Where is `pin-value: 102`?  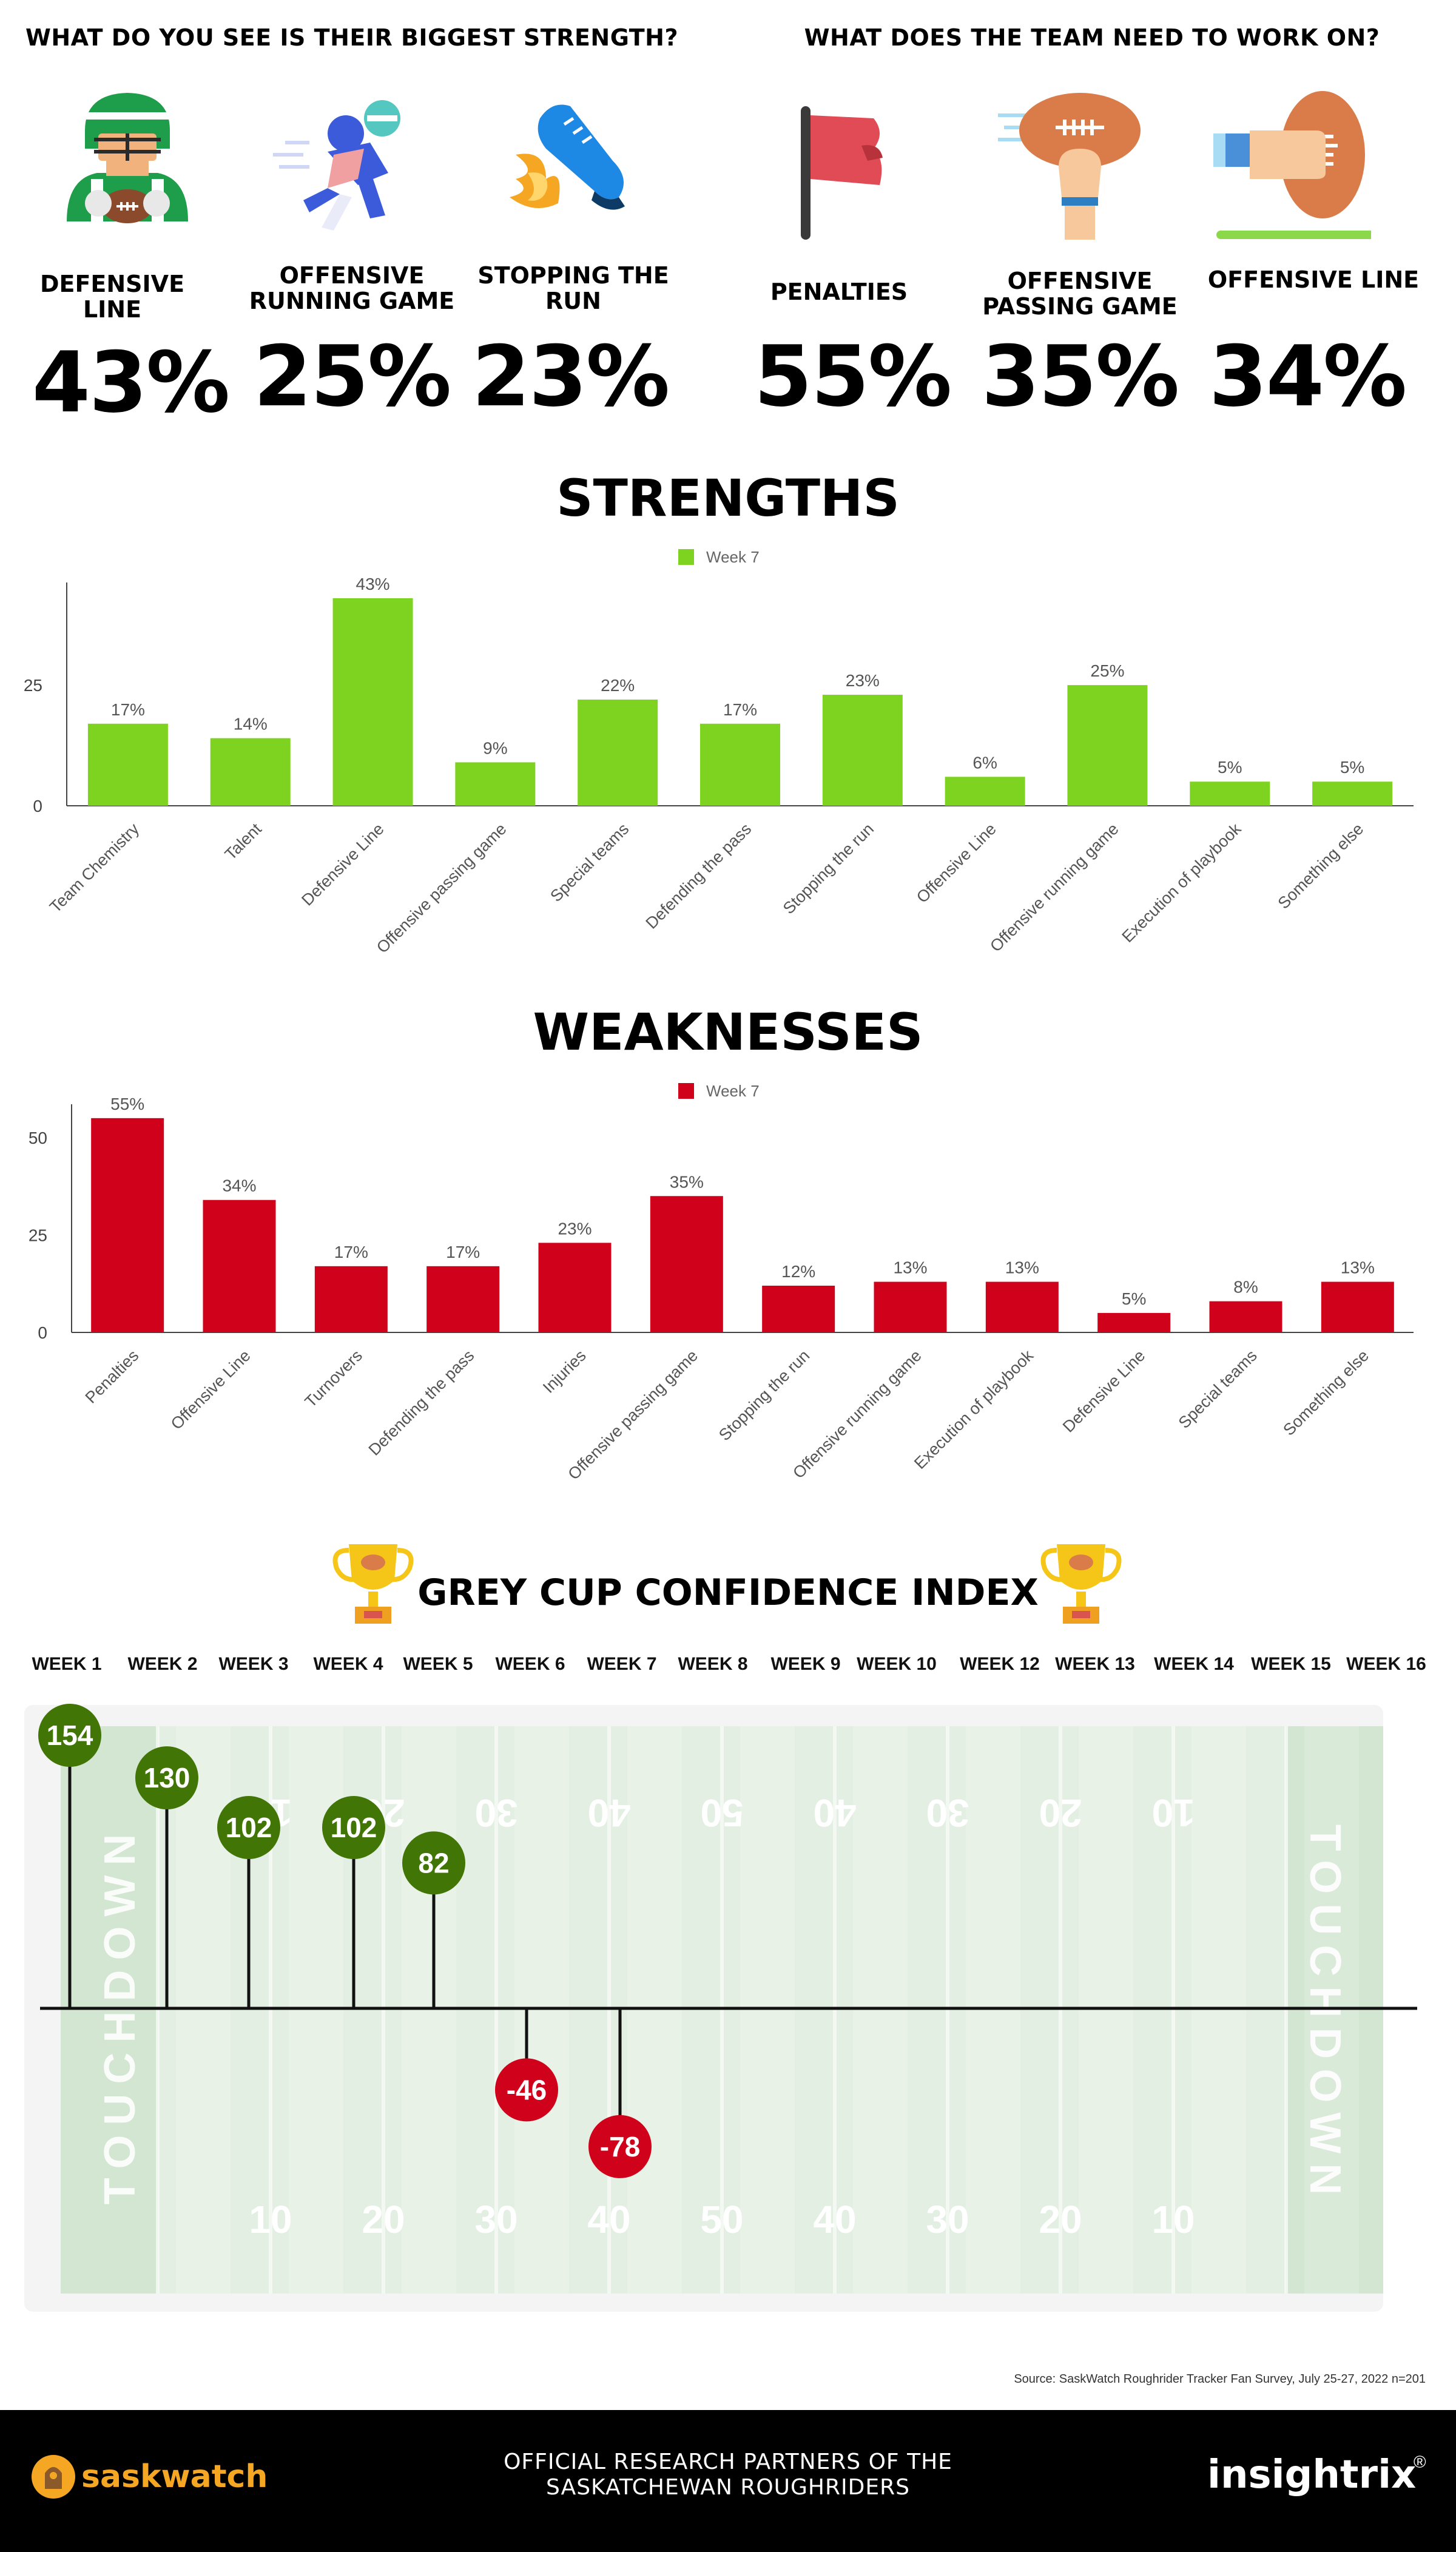 pin-value: 102 is located at coordinates (249, 1827).